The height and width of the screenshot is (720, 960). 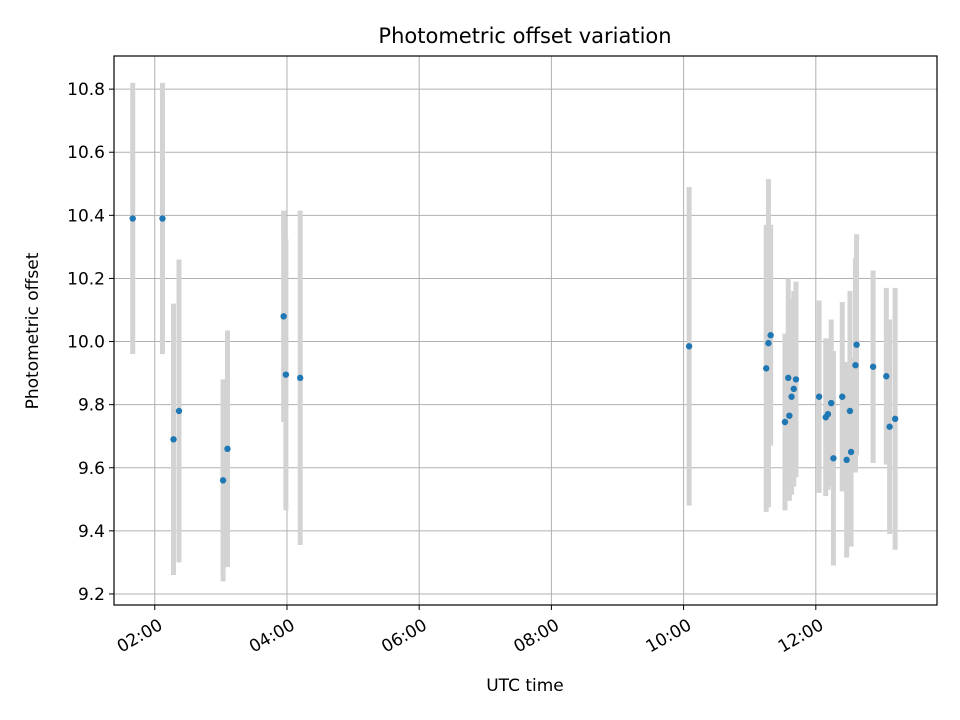 I want to click on y-tick-label: 10.0, so click(x=86, y=343).